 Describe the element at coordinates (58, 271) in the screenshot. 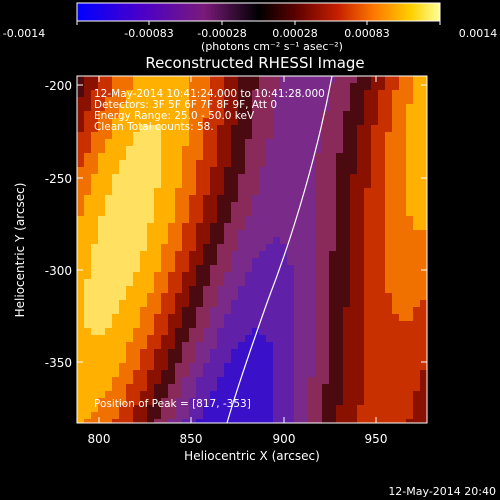

I see `y-tick-label: -300` at that location.